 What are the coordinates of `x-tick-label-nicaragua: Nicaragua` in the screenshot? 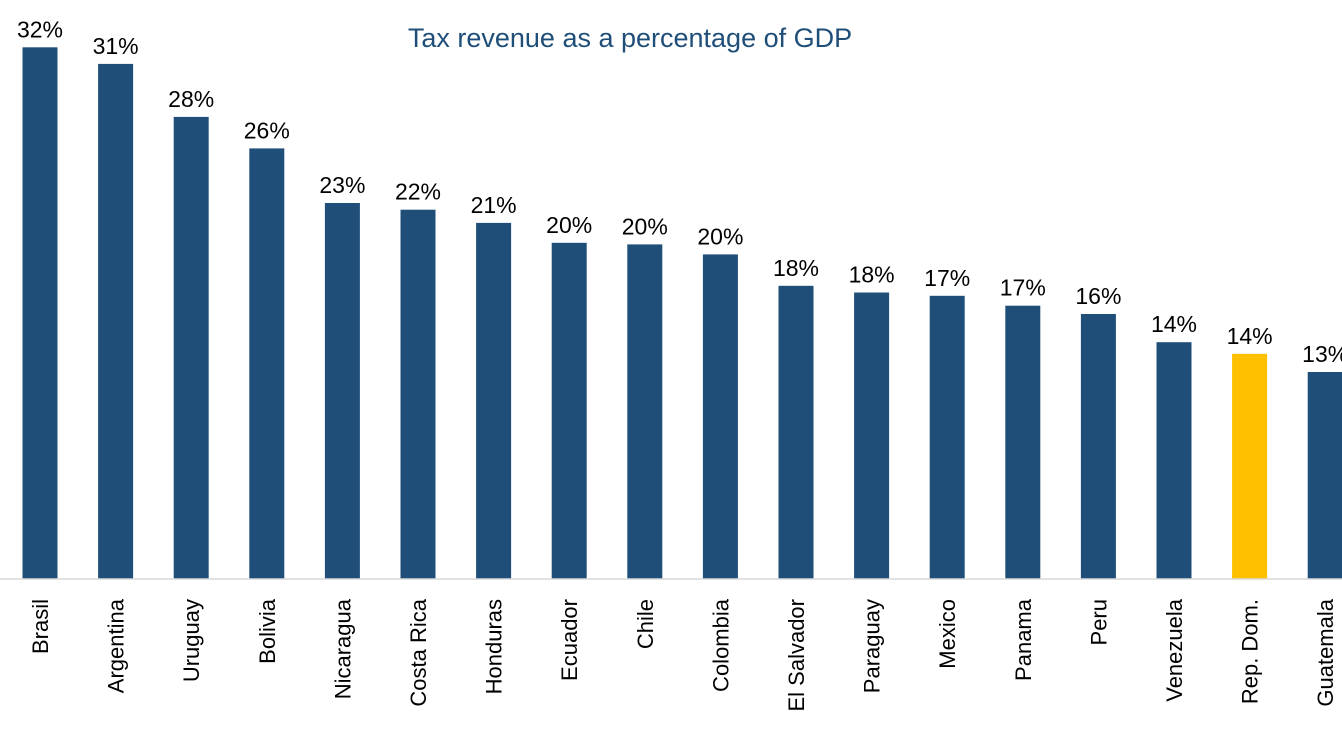 It's located at (342, 648).